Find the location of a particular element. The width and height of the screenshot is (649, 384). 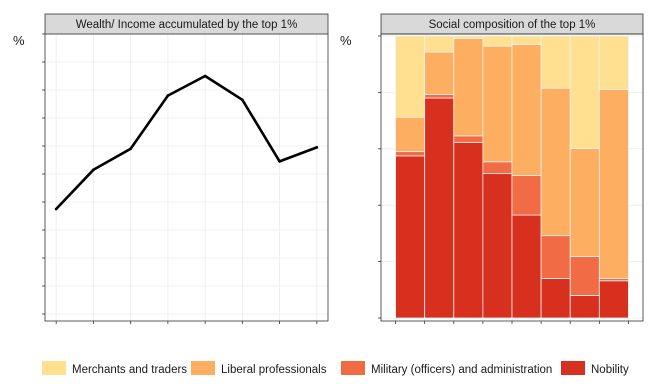

legend-swatch-nobility is located at coordinates (573, 368).